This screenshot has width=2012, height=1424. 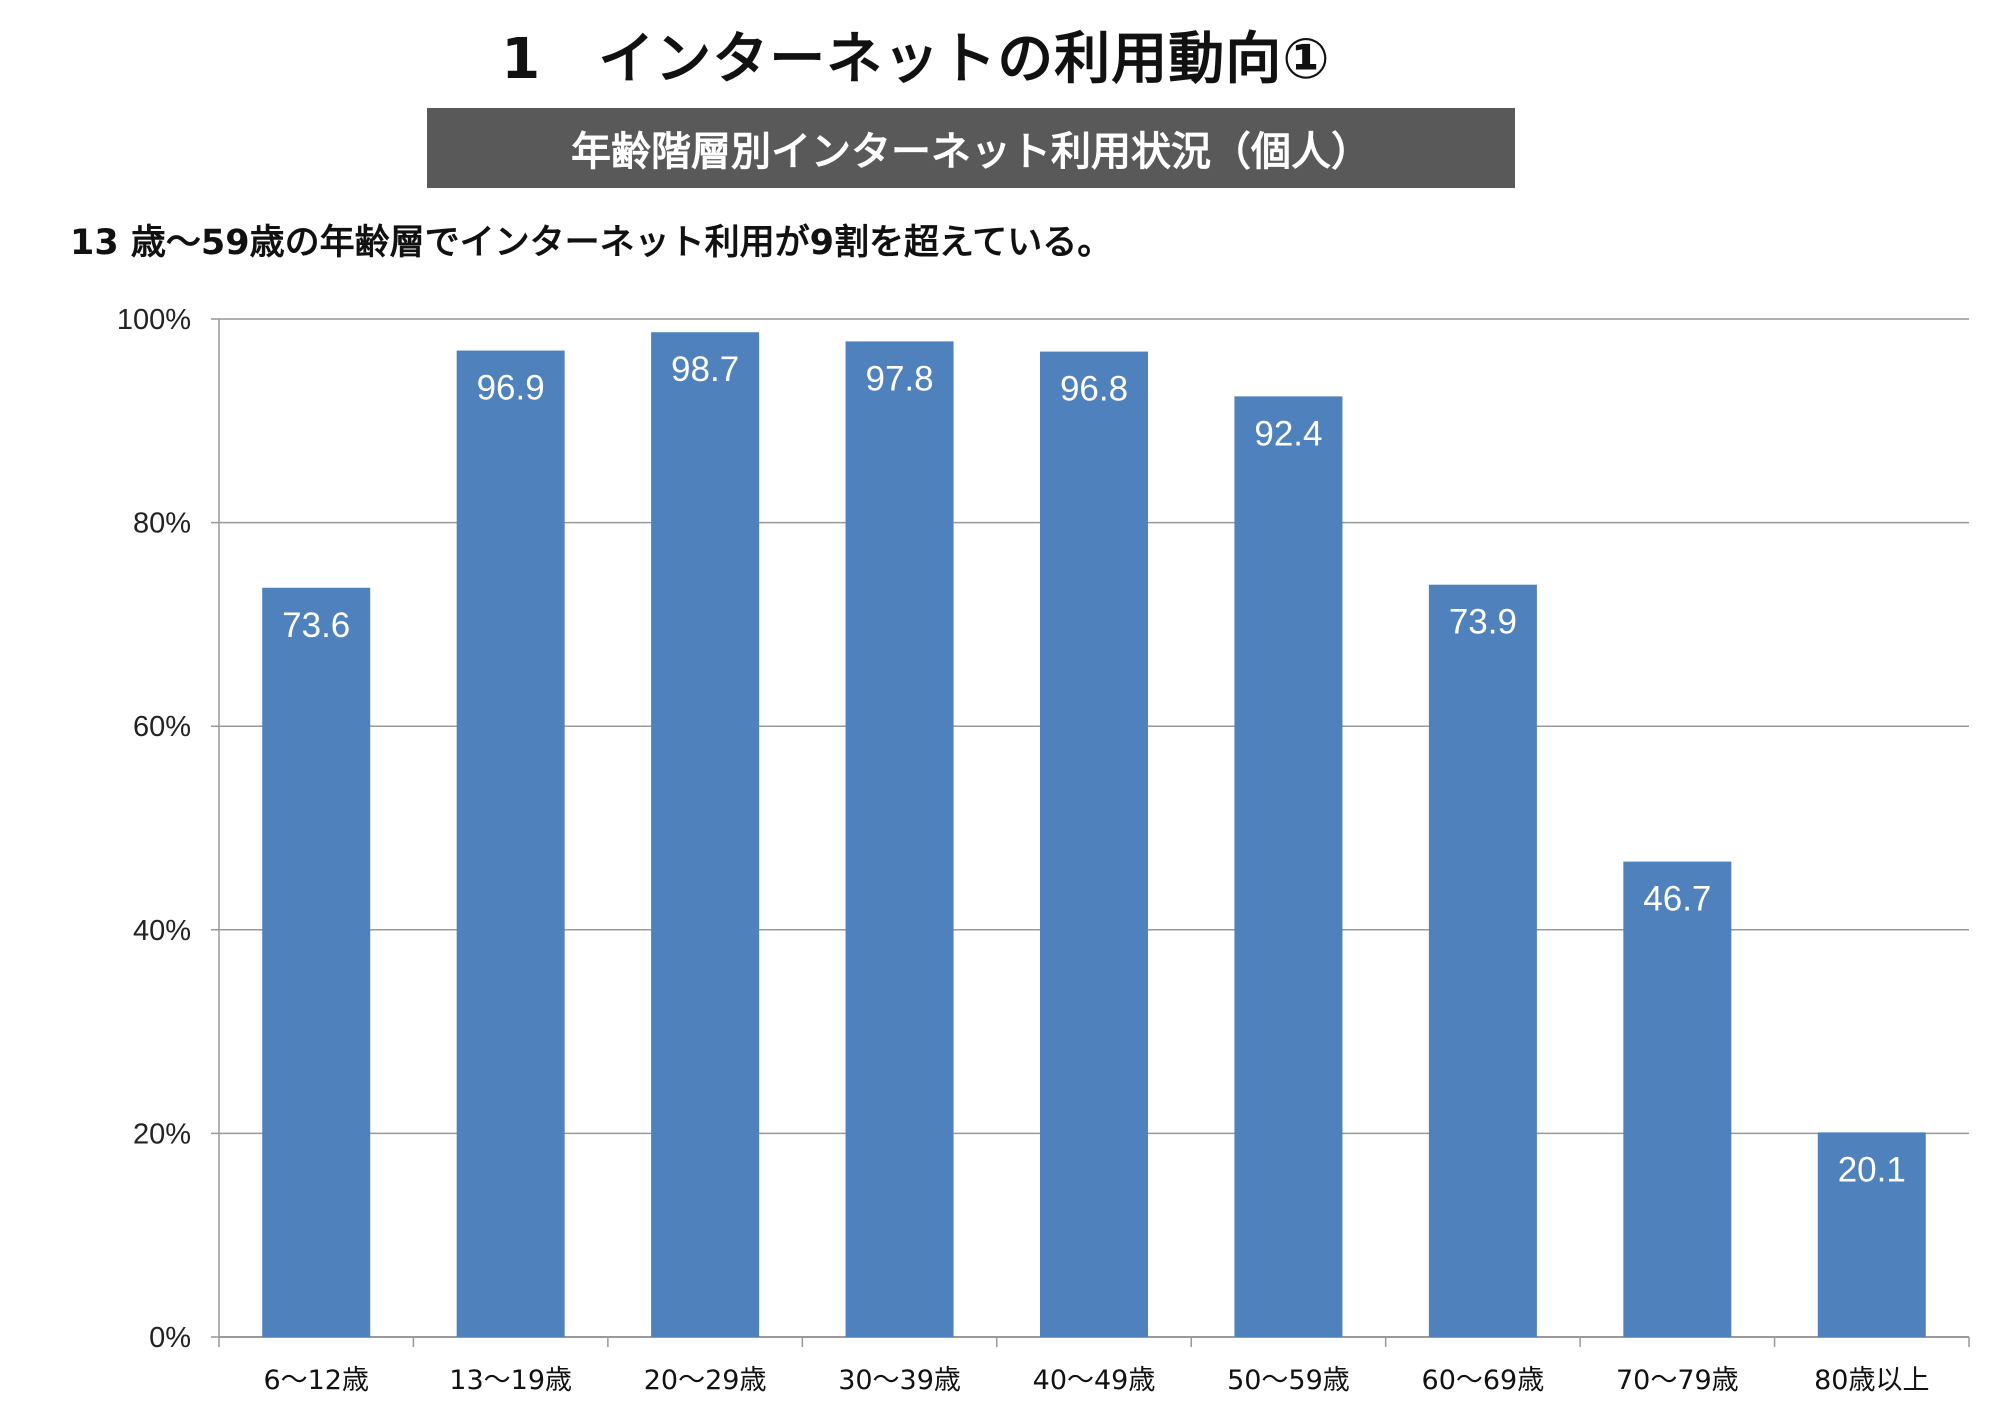 What do you see at coordinates (316, 1380) in the screenshot?
I see `x-tick-label: 6～12歳` at bounding box center [316, 1380].